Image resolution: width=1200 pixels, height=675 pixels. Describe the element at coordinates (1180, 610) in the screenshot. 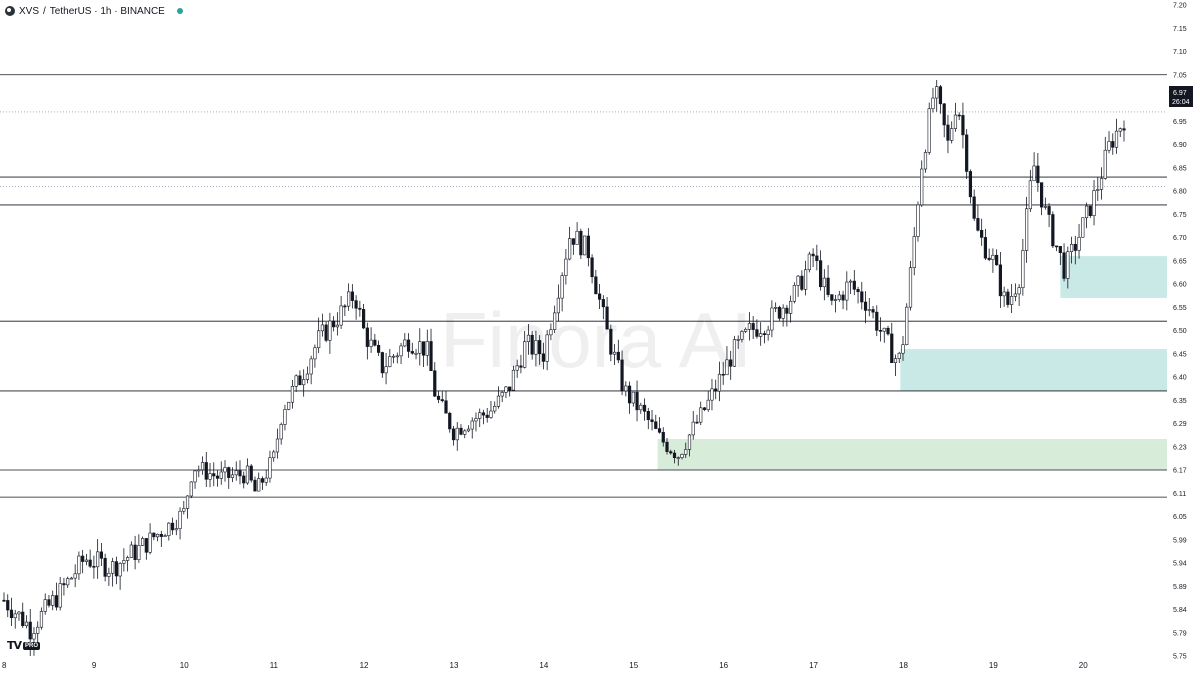

I see `price-axis-label: 5.84` at that location.